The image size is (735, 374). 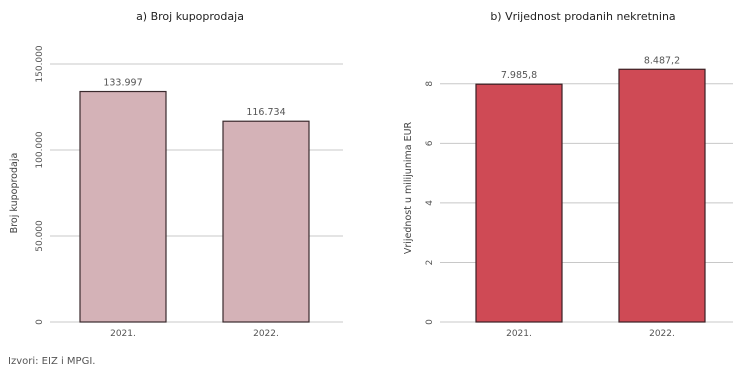 I want to click on source-note: Izvori: EIZ i MPGI., so click(x=52, y=361).